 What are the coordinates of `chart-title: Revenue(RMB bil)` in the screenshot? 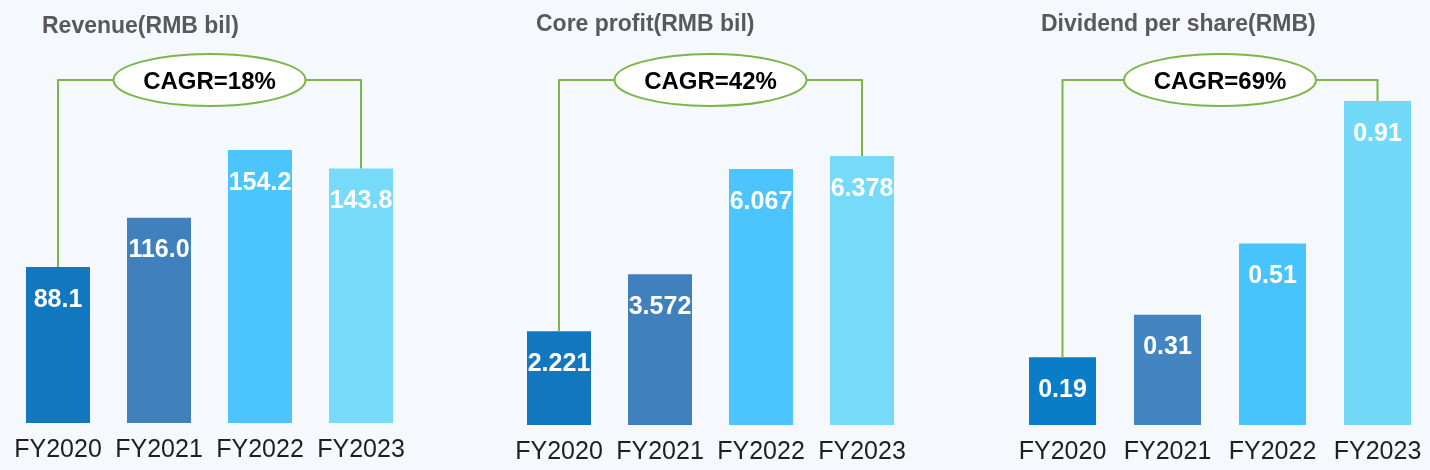 It's located at (140, 24).